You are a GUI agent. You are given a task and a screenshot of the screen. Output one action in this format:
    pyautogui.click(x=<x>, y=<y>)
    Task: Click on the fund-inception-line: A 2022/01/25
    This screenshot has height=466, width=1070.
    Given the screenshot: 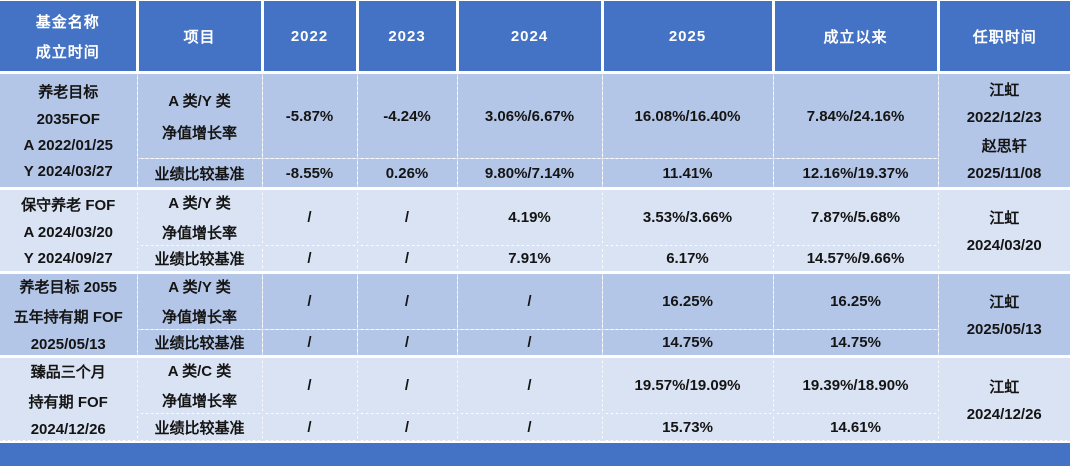 What is the action you would take?
    pyautogui.click(x=68, y=145)
    